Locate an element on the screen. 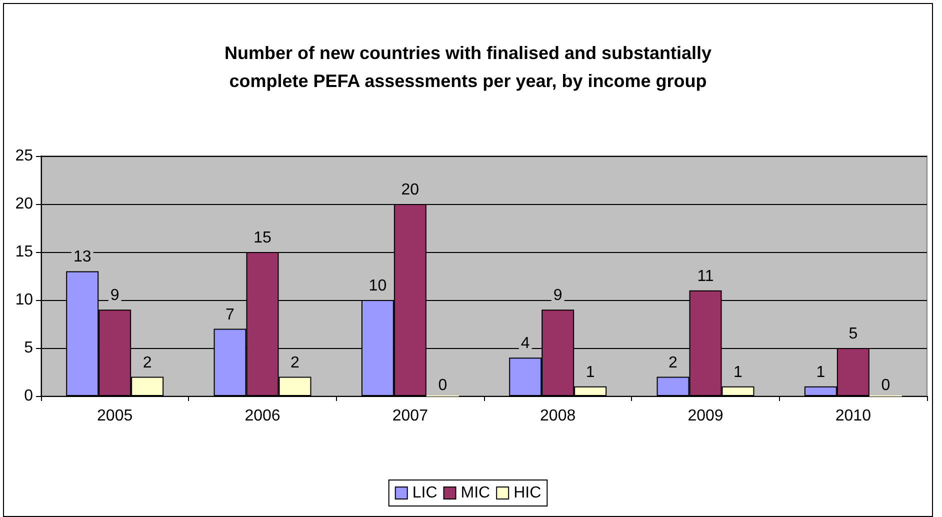 The width and height of the screenshot is (942, 517). chart-title: Number of new countries with finalised and substantially complete PEFA assessments per year, by income group is located at coordinates (468, 67).